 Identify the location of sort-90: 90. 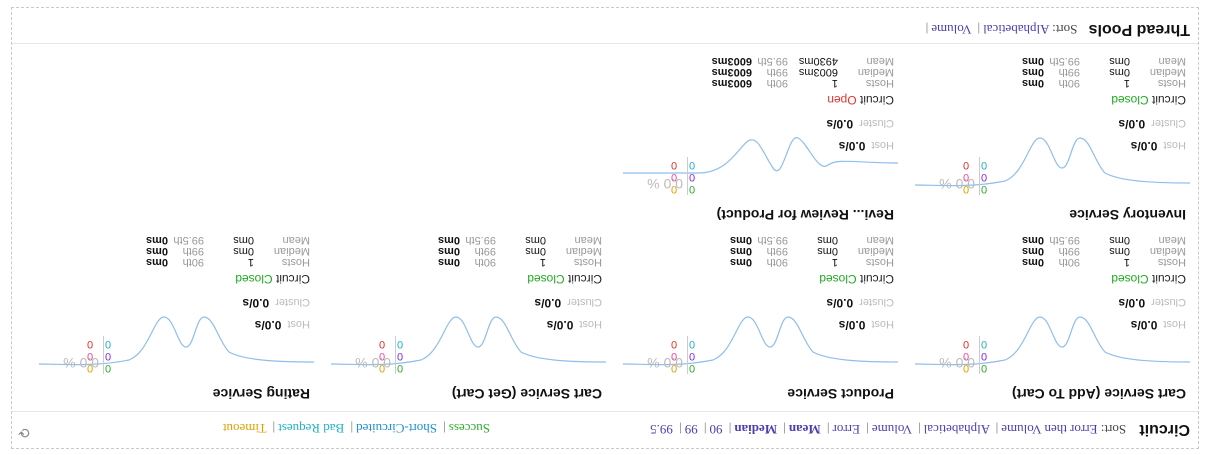
(716, 429).